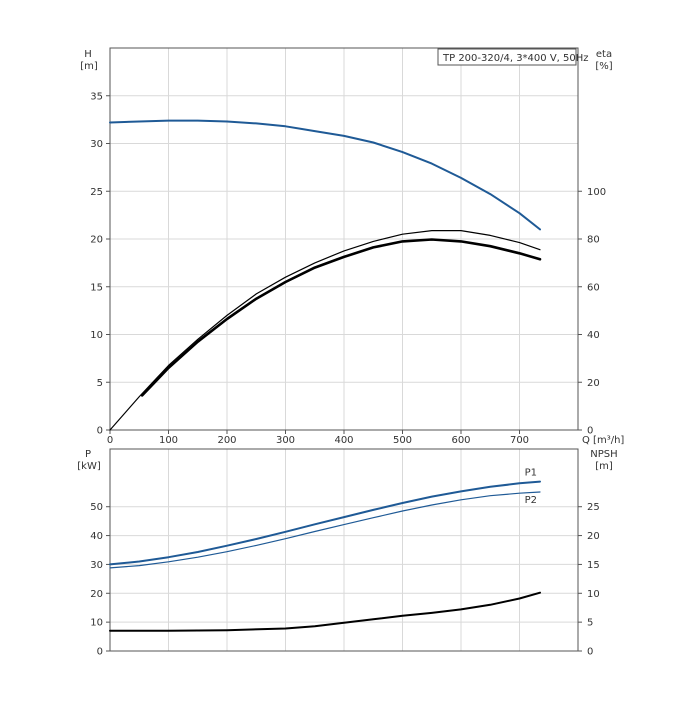 This screenshot has width=700, height=704. Describe the element at coordinates (590, 431) in the screenshot. I see `top-y-right-tick-label-0: 0` at that location.